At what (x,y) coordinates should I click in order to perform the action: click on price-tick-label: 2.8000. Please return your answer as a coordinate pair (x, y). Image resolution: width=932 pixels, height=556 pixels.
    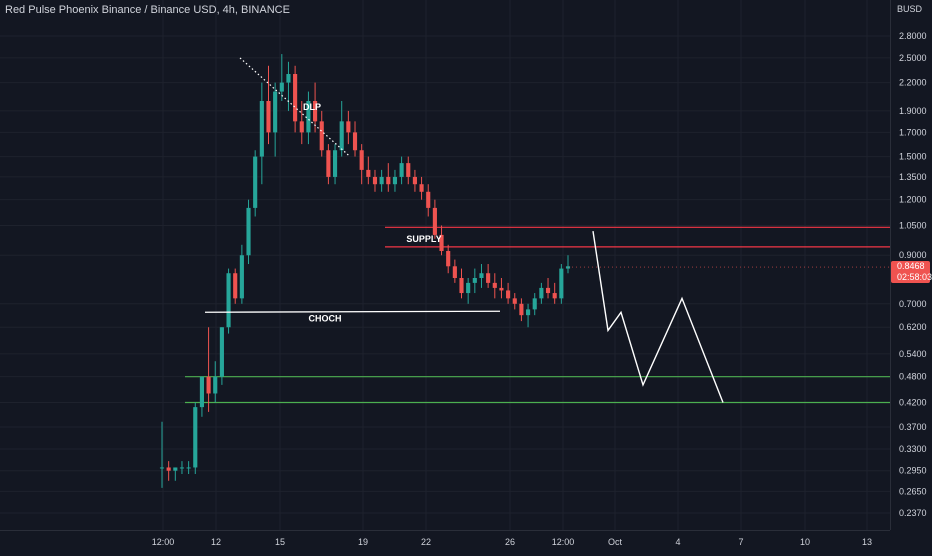
    Looking at the image, I should click on (913, 36).